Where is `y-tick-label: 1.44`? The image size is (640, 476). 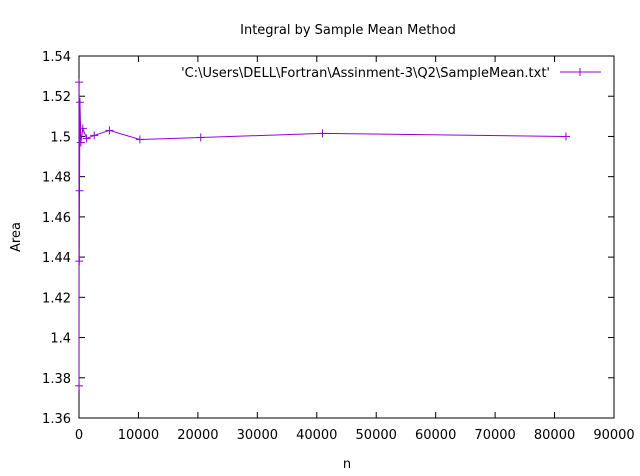
y-tick-label: 1.44 is located at coordinates (56, 258).